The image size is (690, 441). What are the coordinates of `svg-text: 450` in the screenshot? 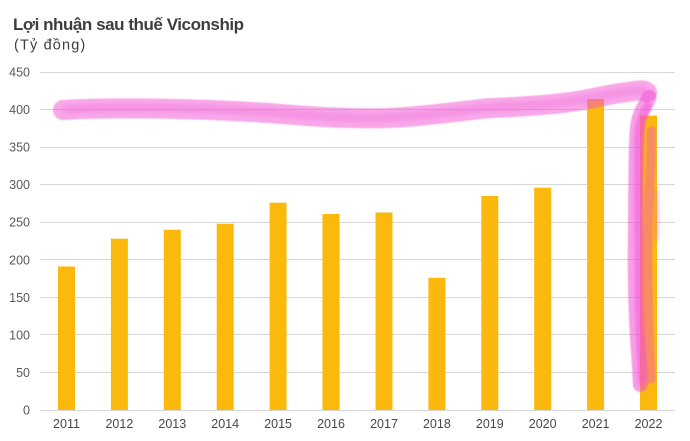 It's located at (19, 73).